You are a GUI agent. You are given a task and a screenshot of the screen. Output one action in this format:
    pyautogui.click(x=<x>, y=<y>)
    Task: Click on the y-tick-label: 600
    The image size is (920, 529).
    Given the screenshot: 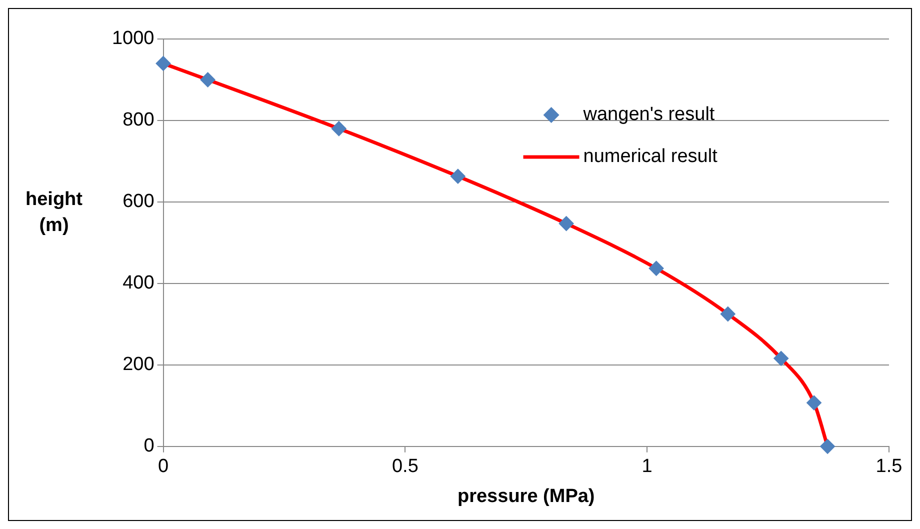 What is the action you would take?
    pyautogui.click(x=138, y=201)
    